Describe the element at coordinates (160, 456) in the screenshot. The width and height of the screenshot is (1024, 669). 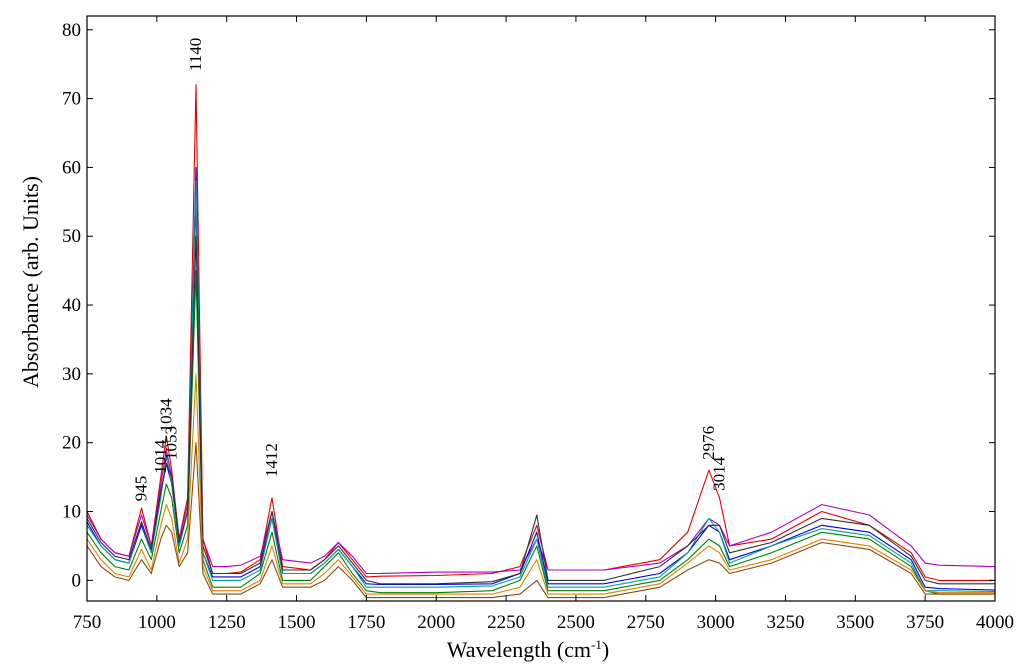
I see `peak-label: 1014` at that location.